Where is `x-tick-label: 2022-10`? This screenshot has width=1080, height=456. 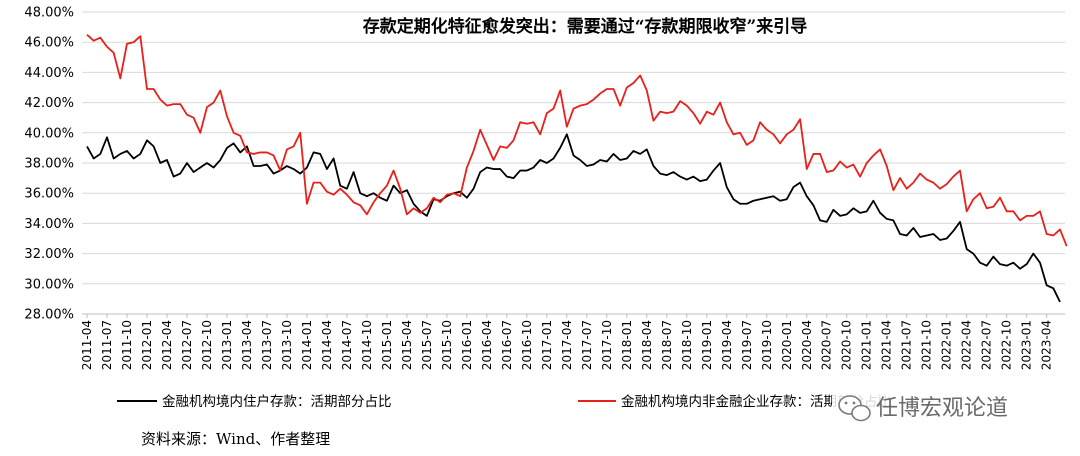 x-tick-label: 2022-10 is located at coordinates (1007, 345).